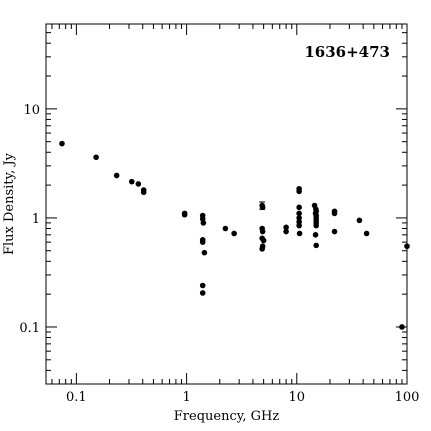  What do you see at coordinates (36, 219) in the screenshot?
I see `y-tick-label: 1` at bounding box center [36, 219].